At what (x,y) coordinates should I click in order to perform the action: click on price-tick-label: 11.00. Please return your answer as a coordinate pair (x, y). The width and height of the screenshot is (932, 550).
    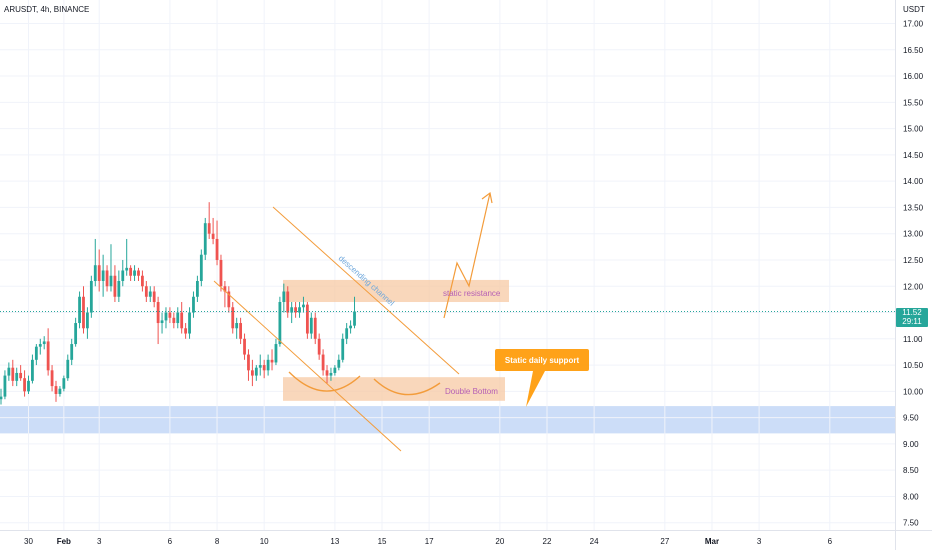
    Looking at the image, I should click on (913, 339).